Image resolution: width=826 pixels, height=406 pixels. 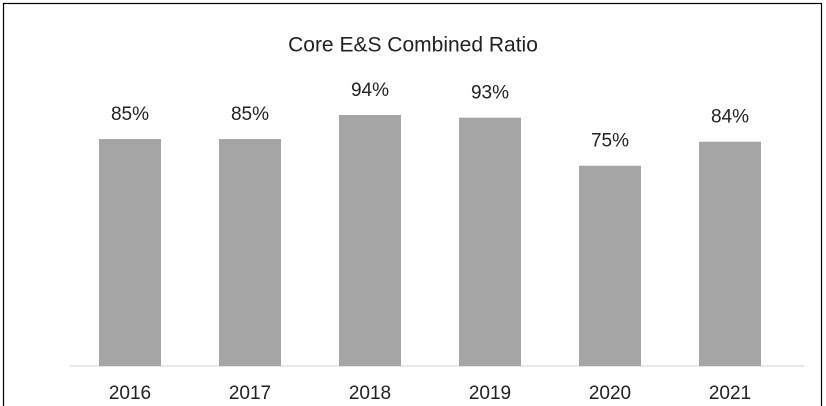 I want to click on chart-title: Core E&S Combined Ratio, so click(x=413, y=45).